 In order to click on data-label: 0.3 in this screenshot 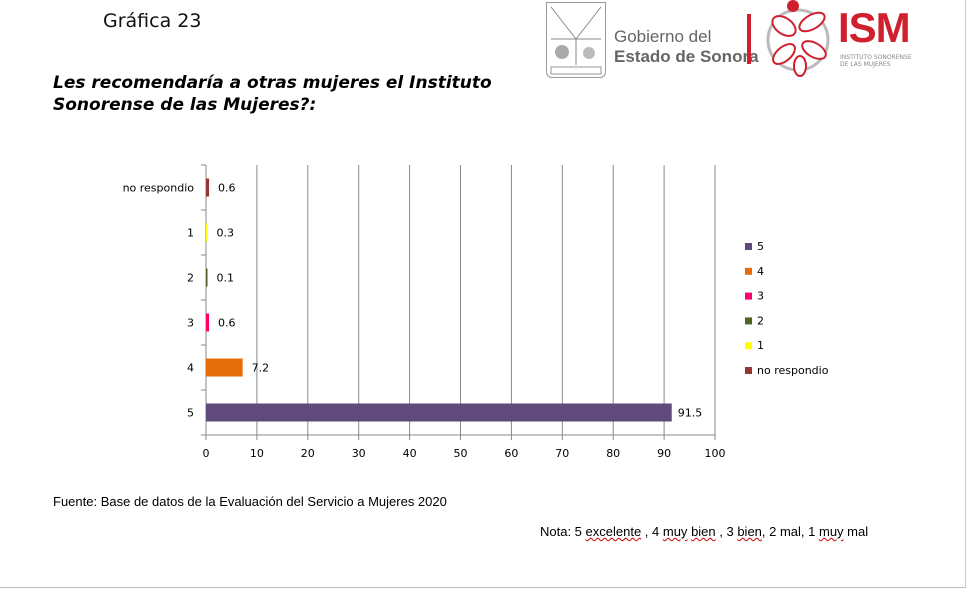, I will do `click(226, 233)`.